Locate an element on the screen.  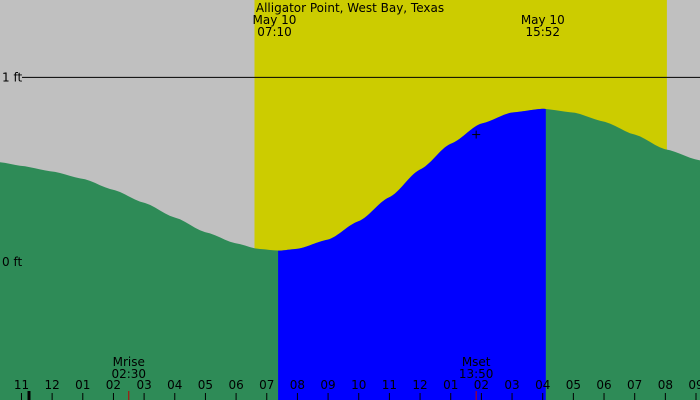
y-tick-label: 1 ft is located at coordinates (12, 77).